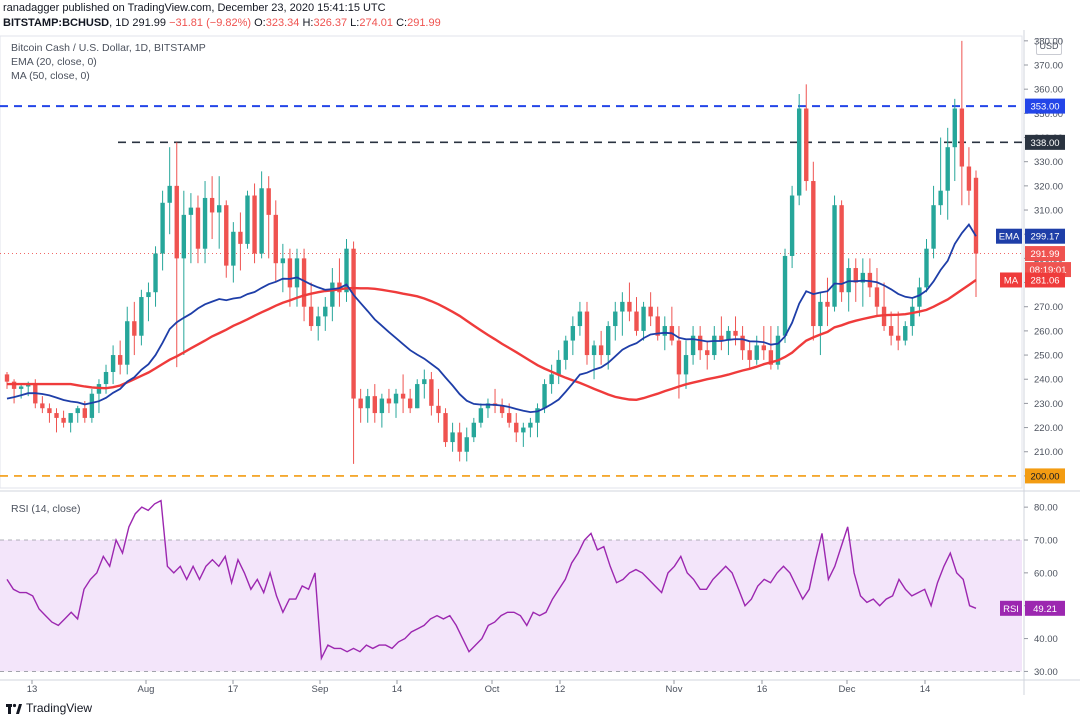 The width and height of the screenshot is (1080, 720). What do you see at coordinates (376, 23) in the screenshot?
I see `low-value: 274.01` at bounding box center [376, 23].